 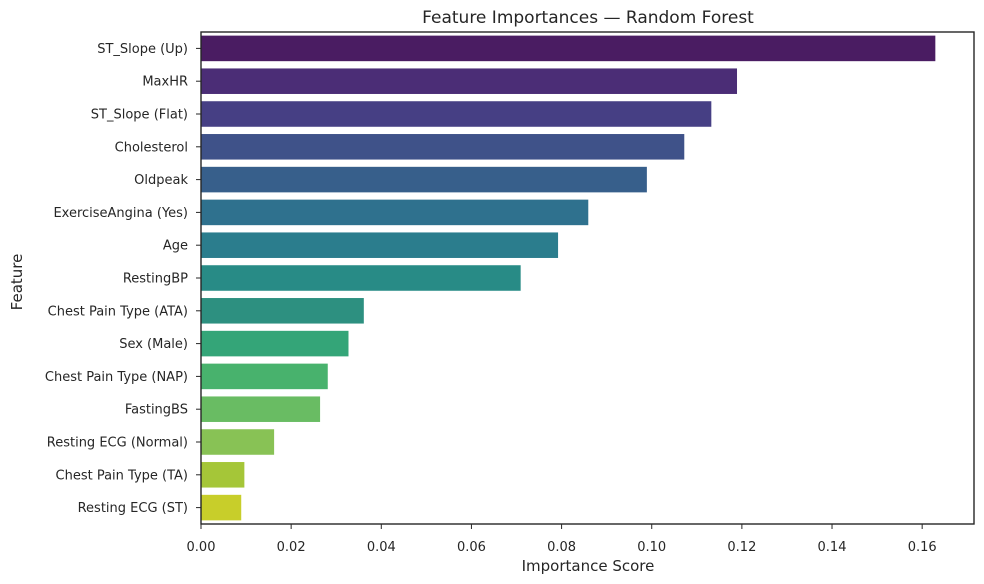 I want to click on x-tick-label-6: 0.12, so click(x=741, y=547).